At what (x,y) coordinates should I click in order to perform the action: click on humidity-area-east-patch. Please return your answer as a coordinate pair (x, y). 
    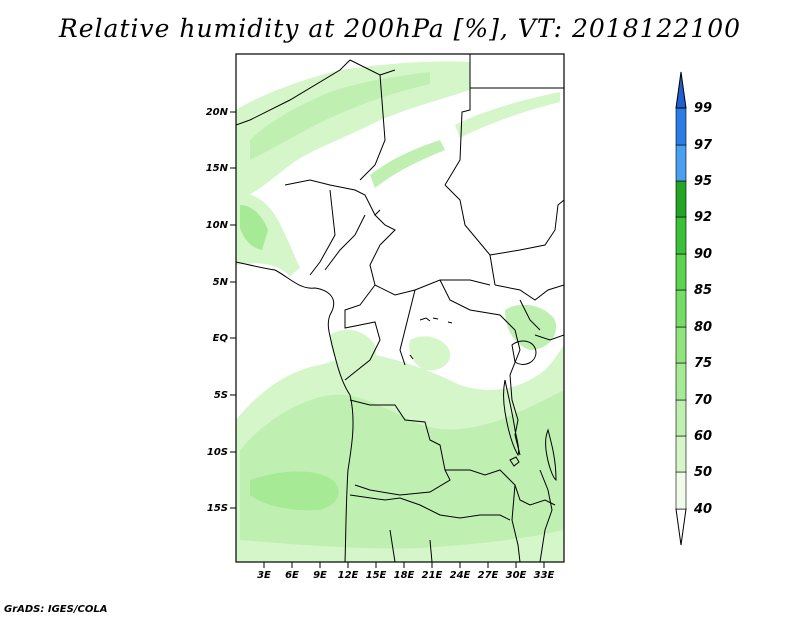
    Looking at the image, I should click on (531, 327).